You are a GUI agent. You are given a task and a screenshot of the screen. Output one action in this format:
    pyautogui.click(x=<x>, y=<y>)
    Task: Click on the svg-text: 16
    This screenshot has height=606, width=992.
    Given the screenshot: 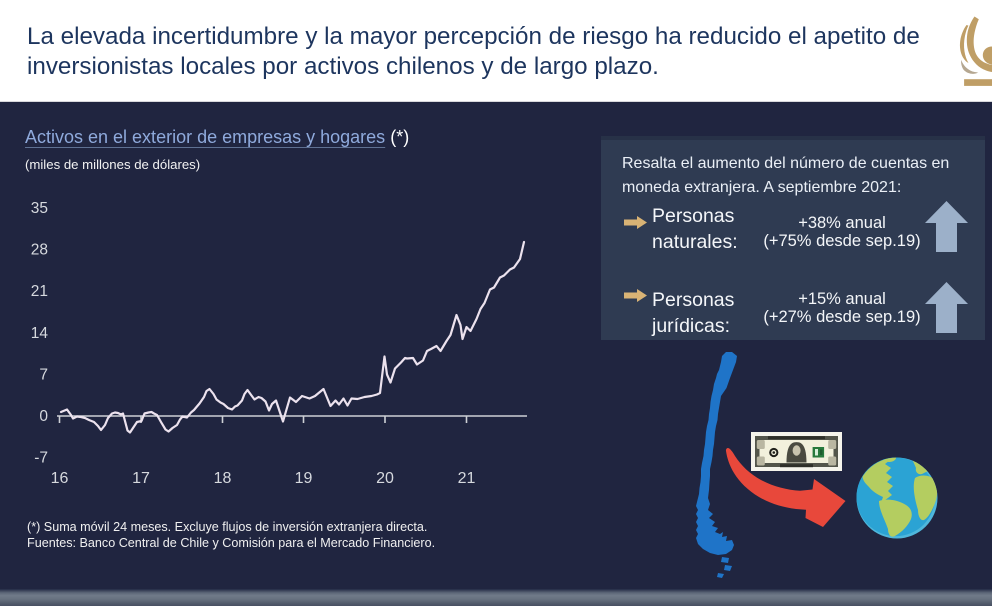 What is the action you would take?
    pyautogui.click(x=60, y=478)
    